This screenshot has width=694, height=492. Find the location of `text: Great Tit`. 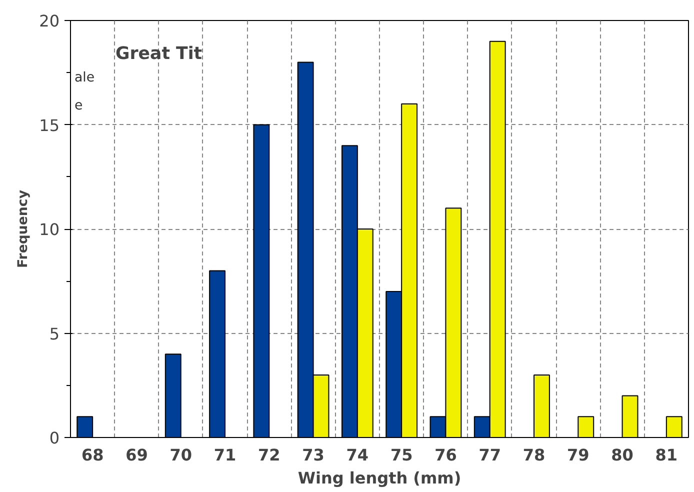

text: Great Tit is located at coordinates (159, 54).